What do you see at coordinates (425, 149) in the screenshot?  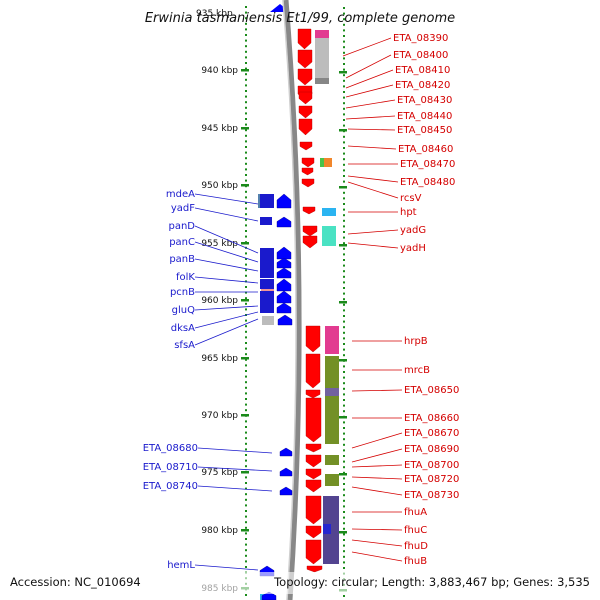 I see `right-gene-label: ETA_08460` at bounding box center [425, 149].